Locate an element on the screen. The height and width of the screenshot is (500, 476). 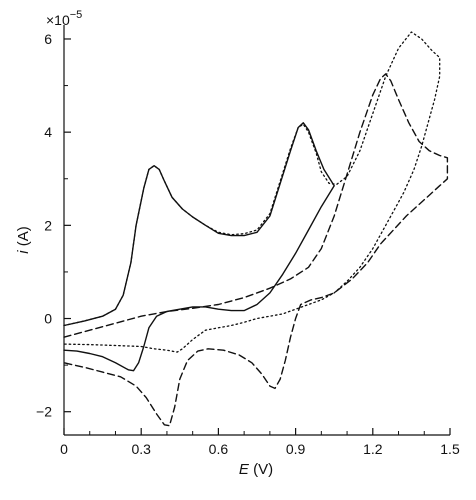
y-tick-label: 0 is located at coordinates (48, 319).